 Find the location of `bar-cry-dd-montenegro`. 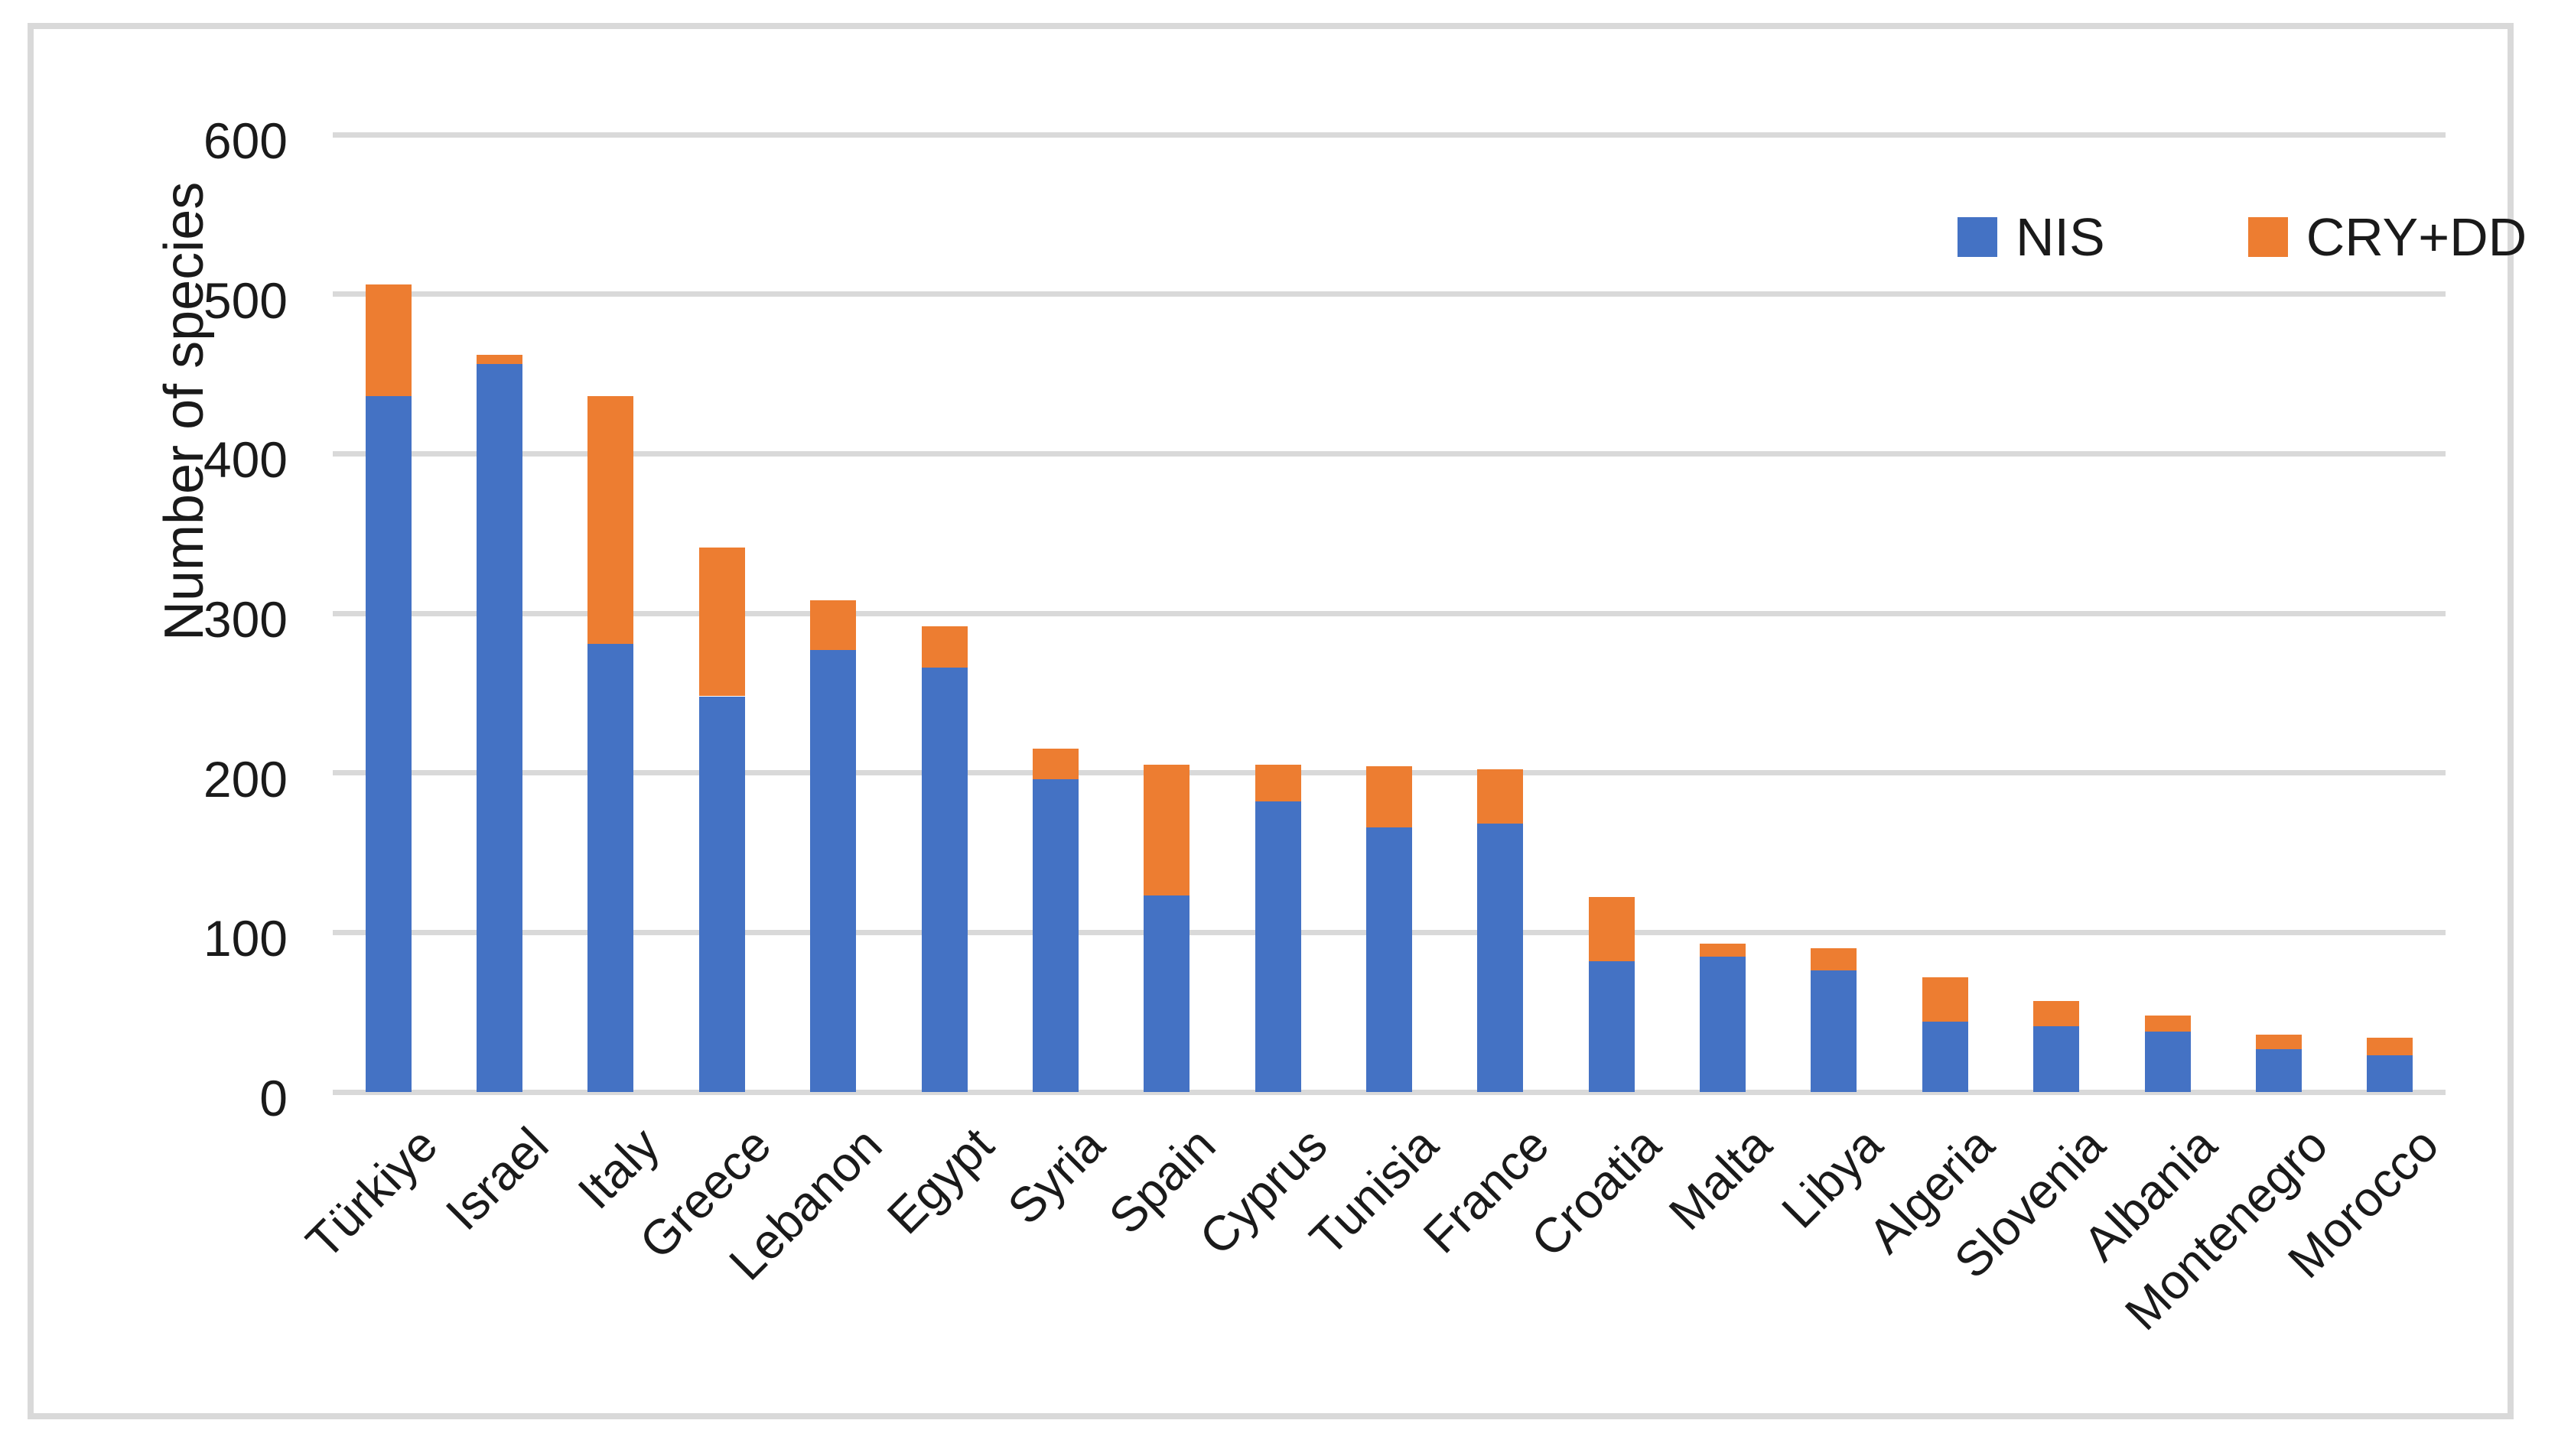

bar-cry-dd-montenegro is located at coordinates (2278, 1041).